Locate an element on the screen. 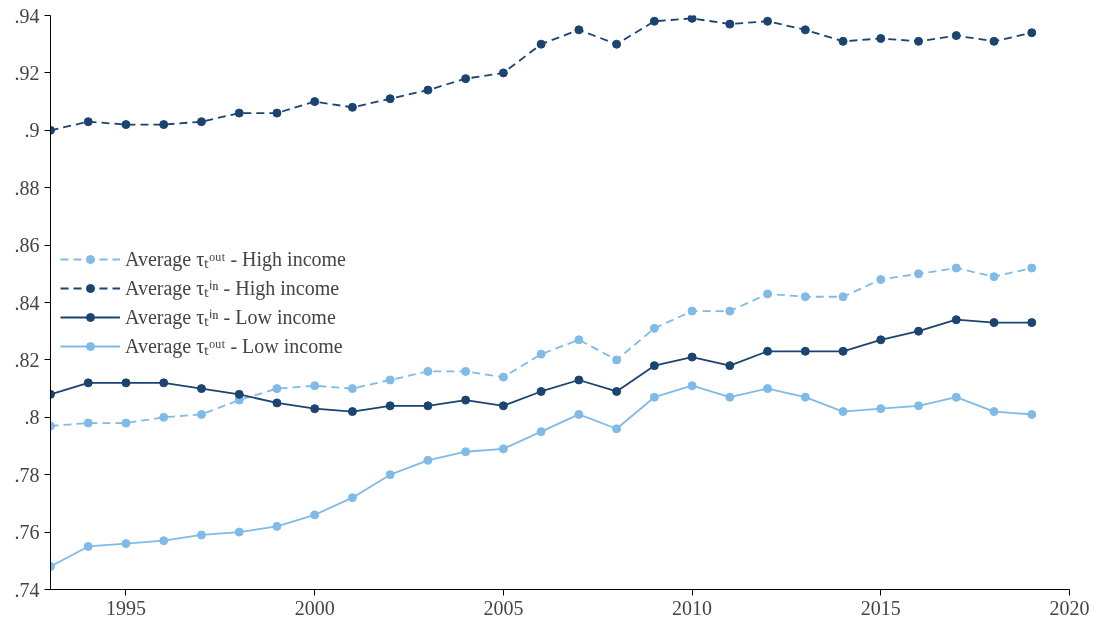  x-tick-label: 2015 is located at coordinates (880, 607).